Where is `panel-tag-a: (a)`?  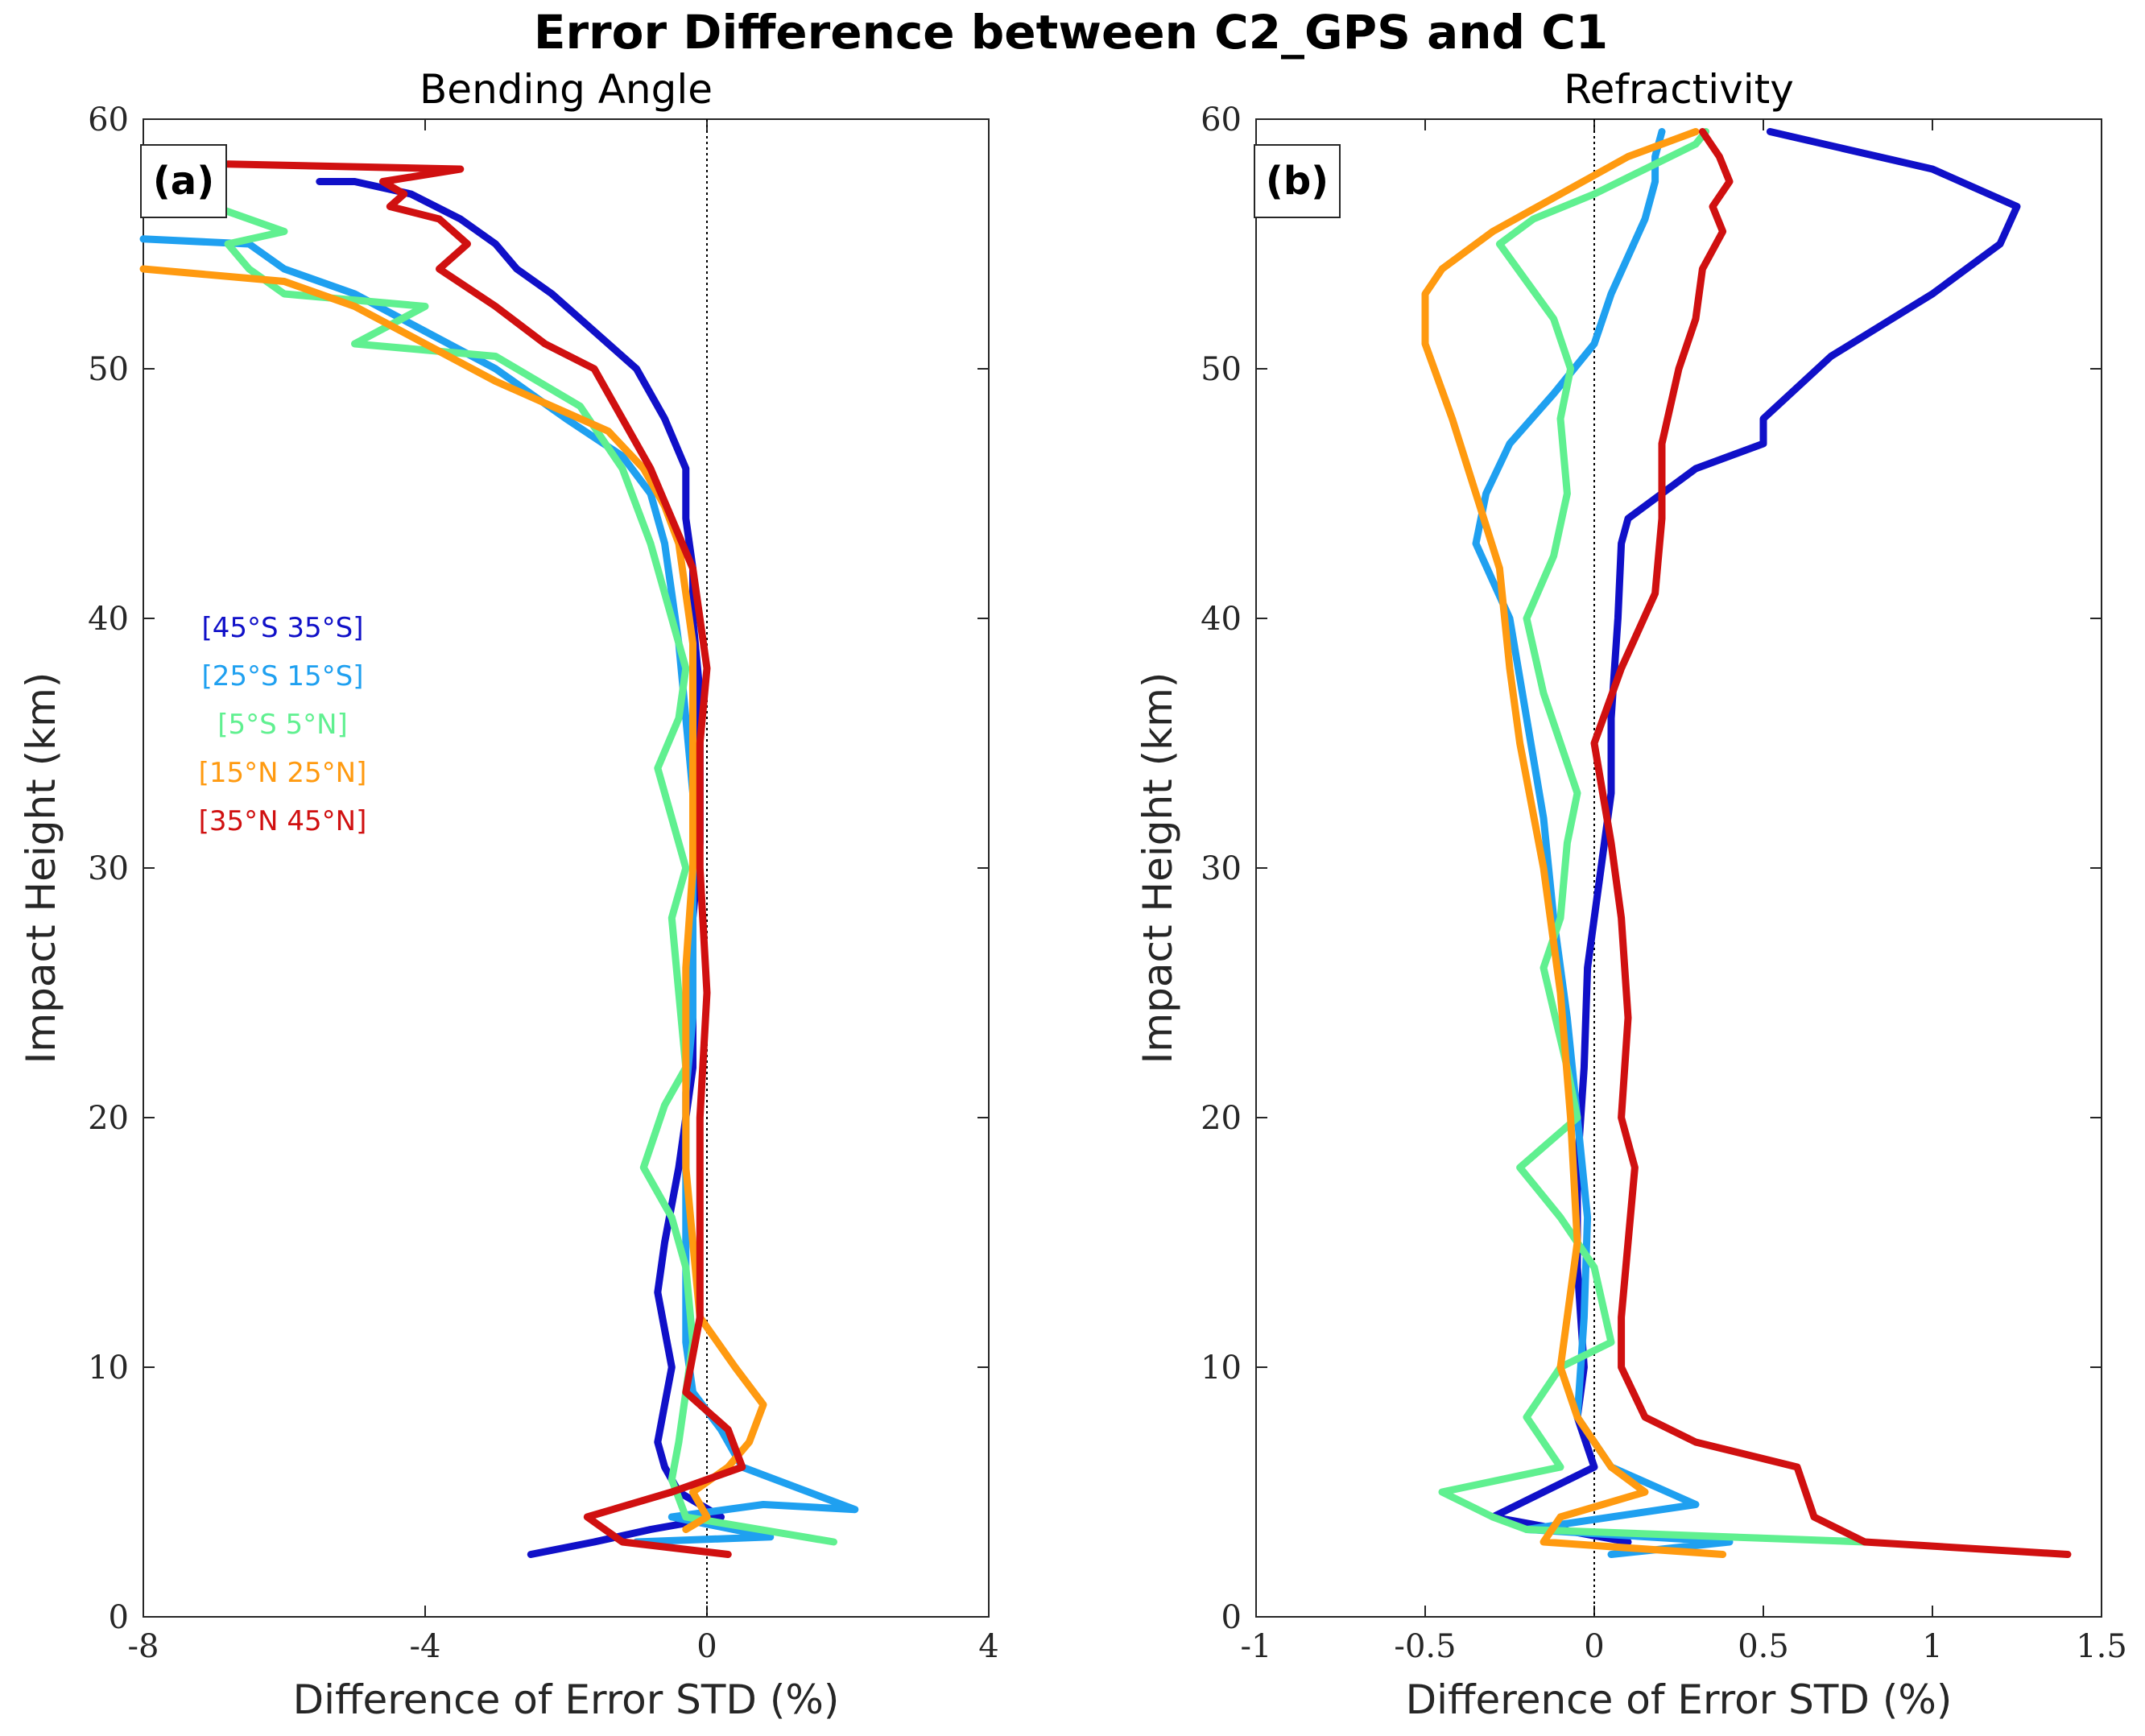
panel-tag-a: (a) is located at coordinates (184, 181).